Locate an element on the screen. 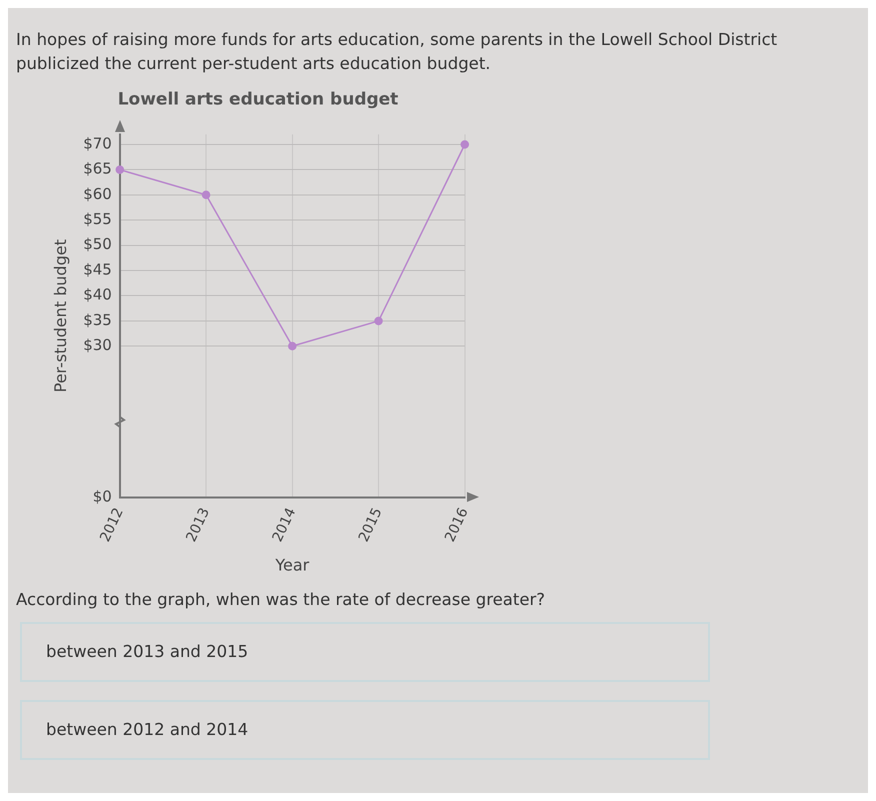  chart-title: Lowell arts education budget is located at coordinates (258, 100).